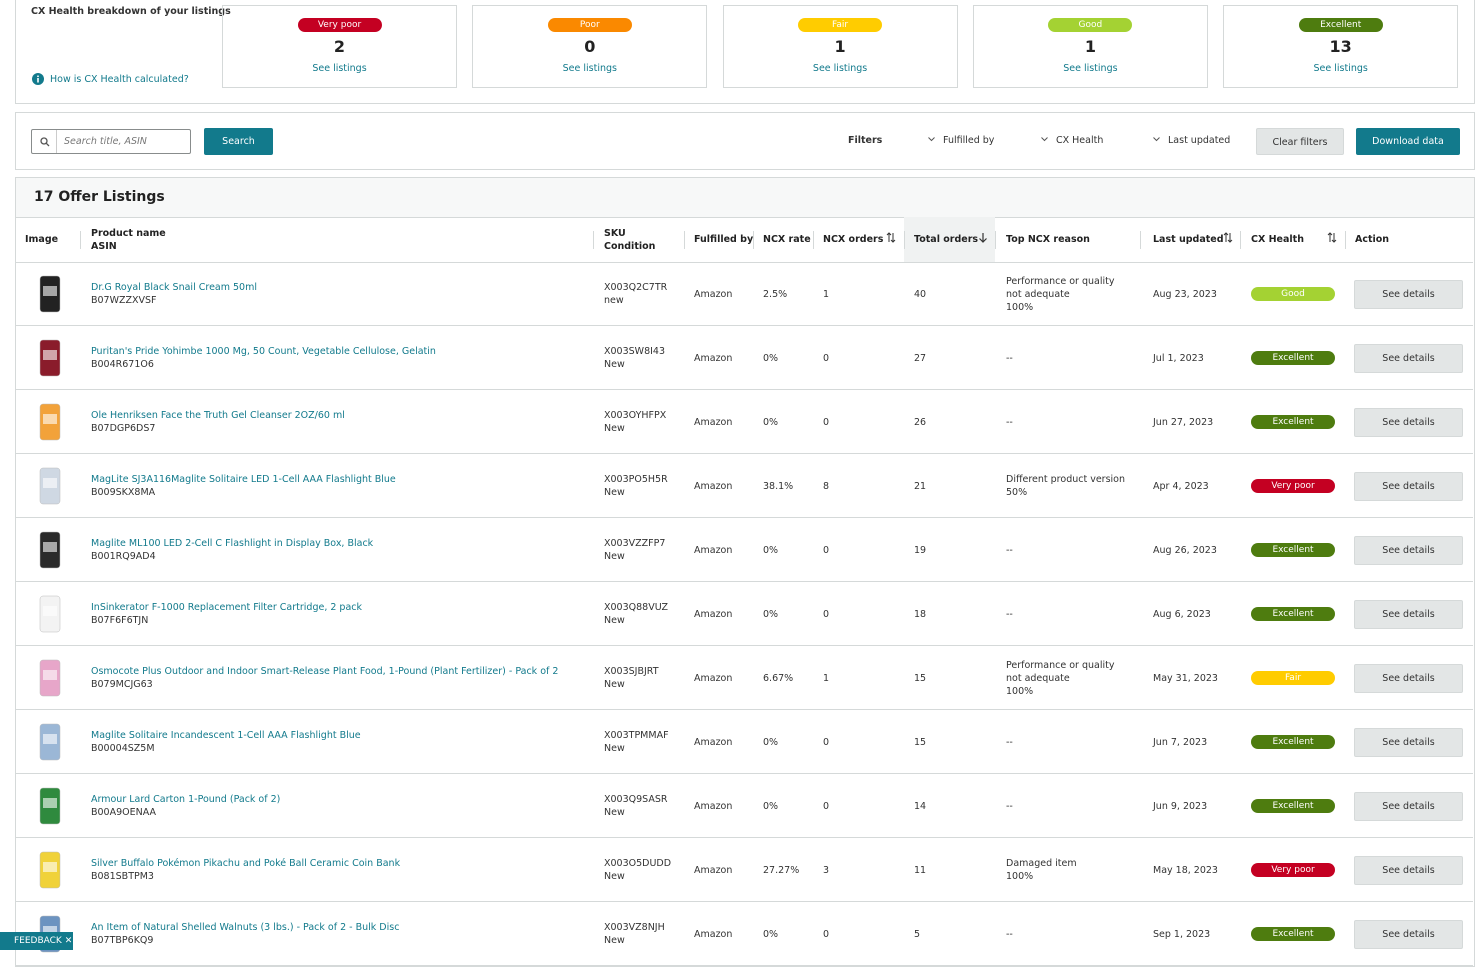  Describe the element at coordinates (634, 358) in the screenshot. I see `sku-cell: X003SW8I43 New` at that location.